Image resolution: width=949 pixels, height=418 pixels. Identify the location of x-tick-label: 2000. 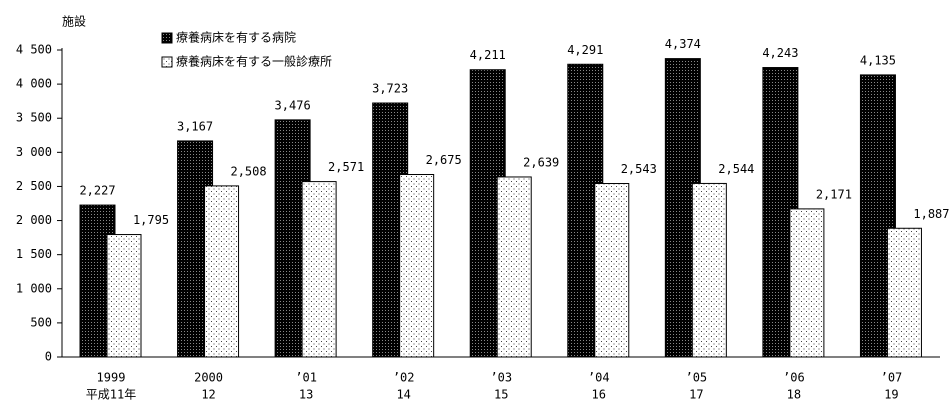
(208, 378).